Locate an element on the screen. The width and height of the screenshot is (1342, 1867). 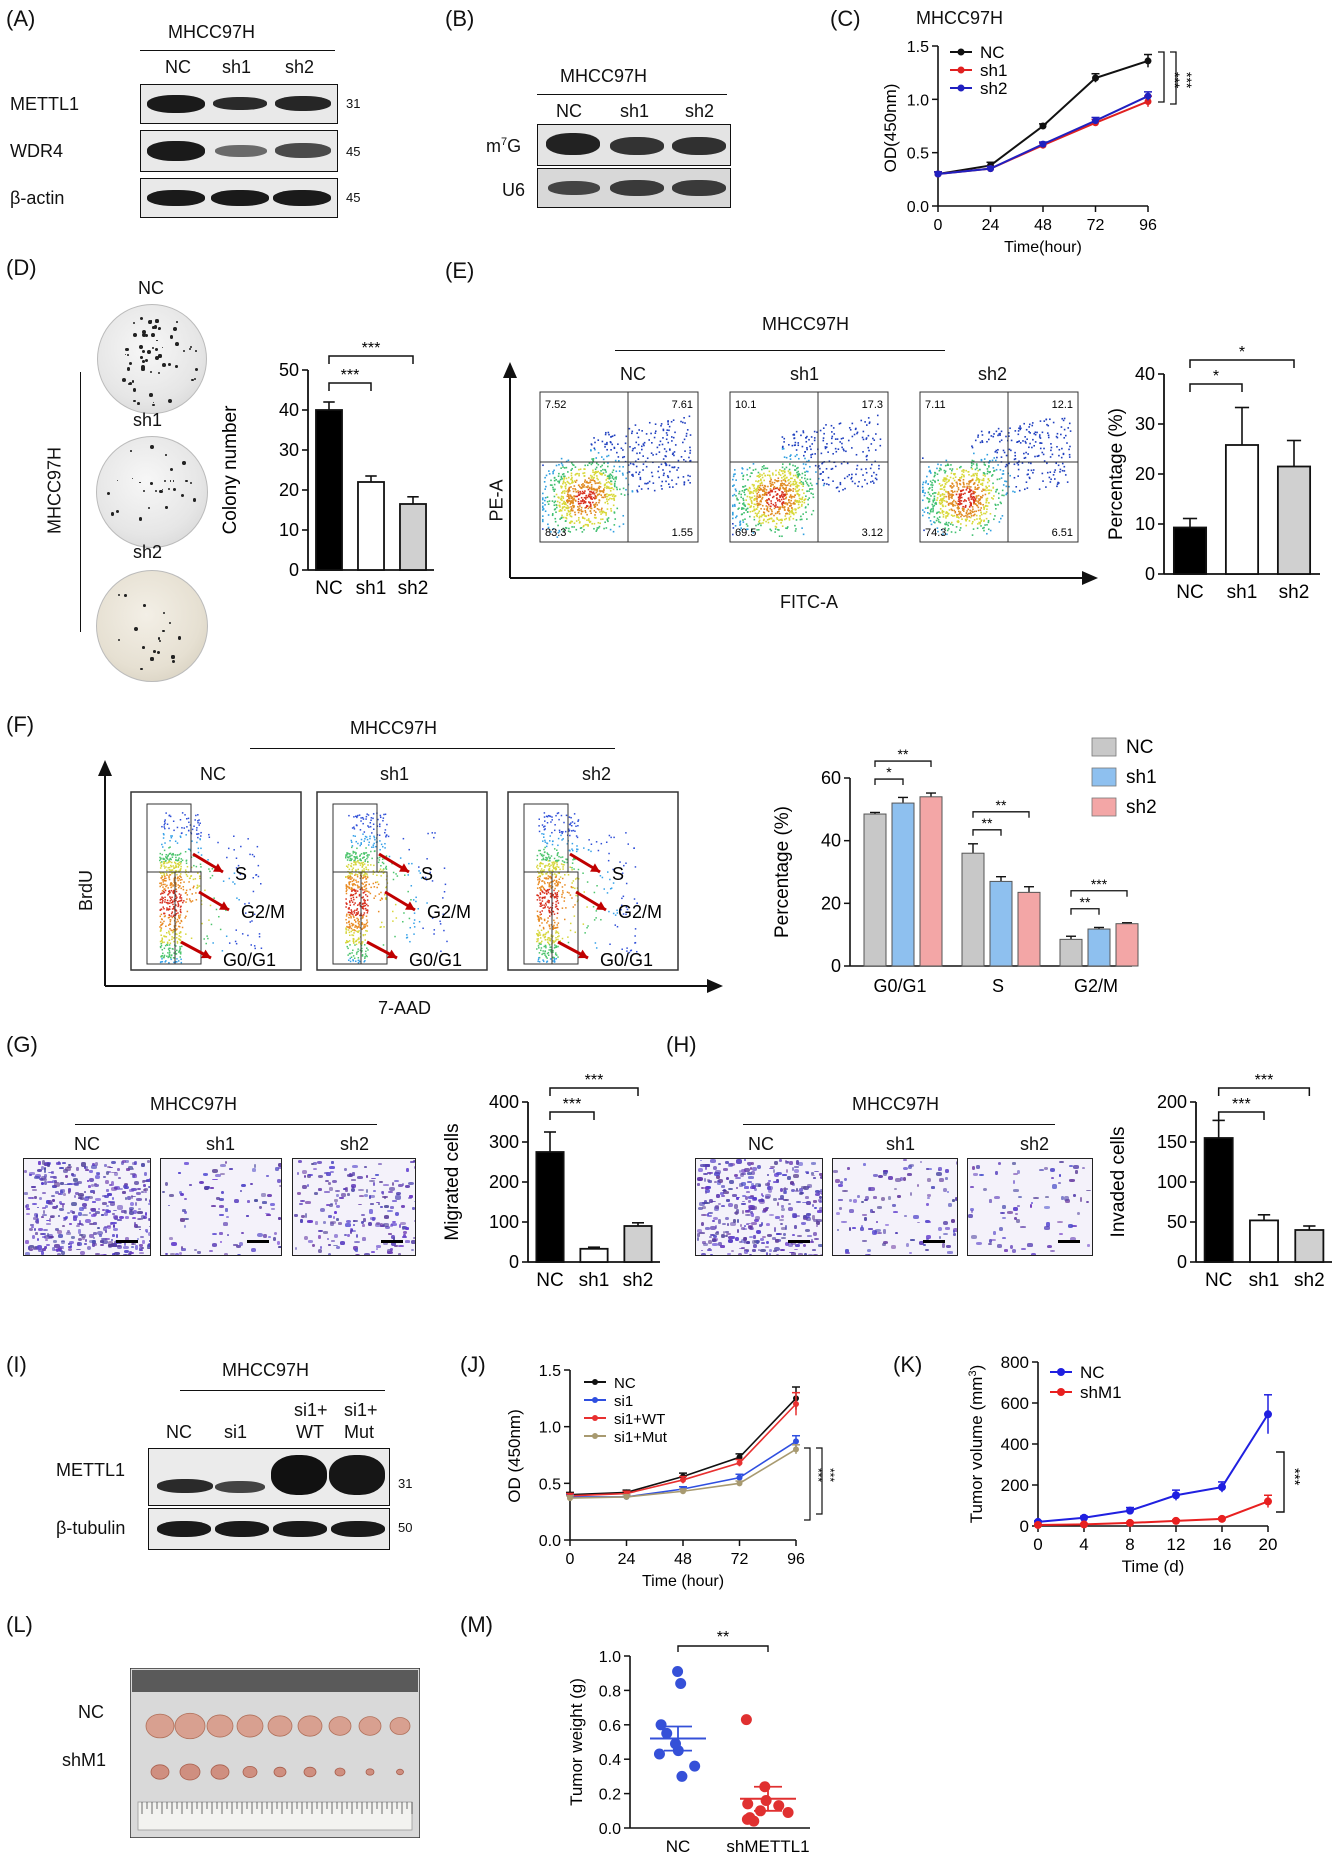
legend-marker is located at coordinates (961, 52).